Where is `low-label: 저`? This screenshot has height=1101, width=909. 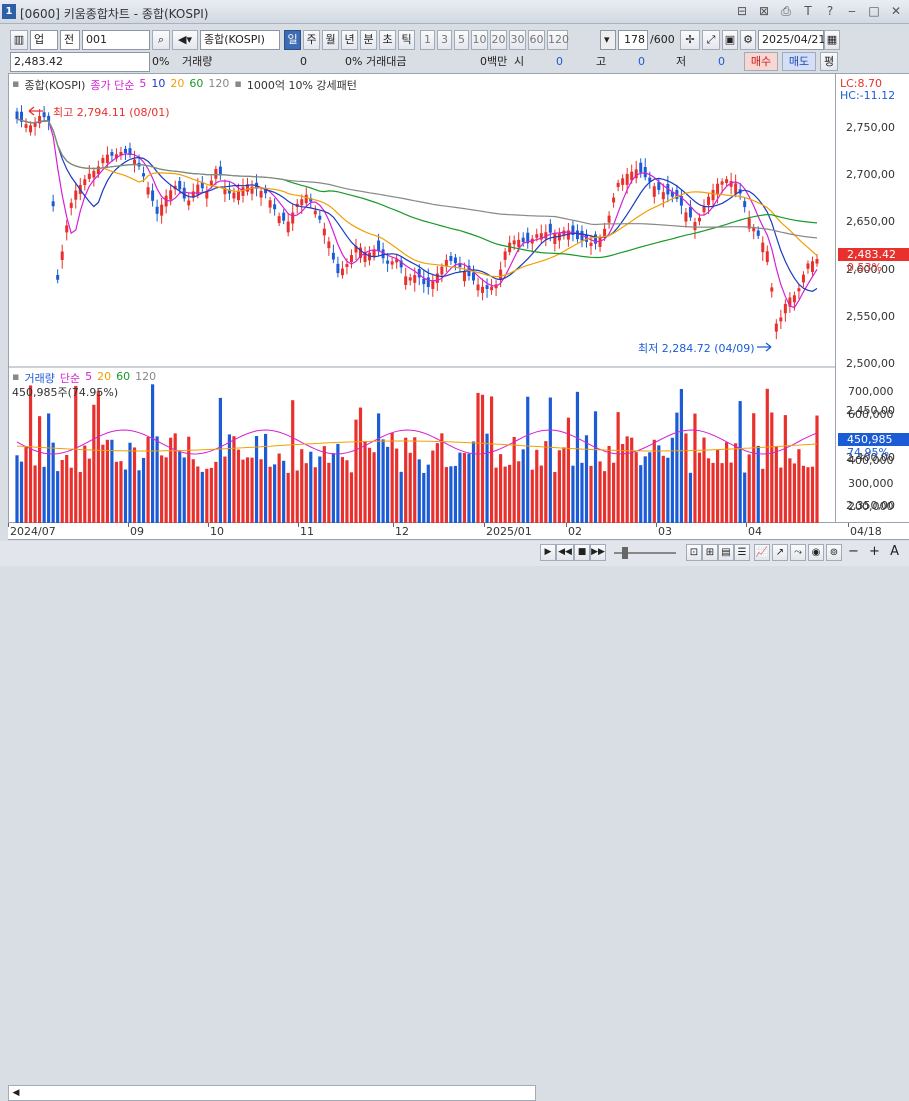 low-label: 저 is located at coordinates (681, 61).